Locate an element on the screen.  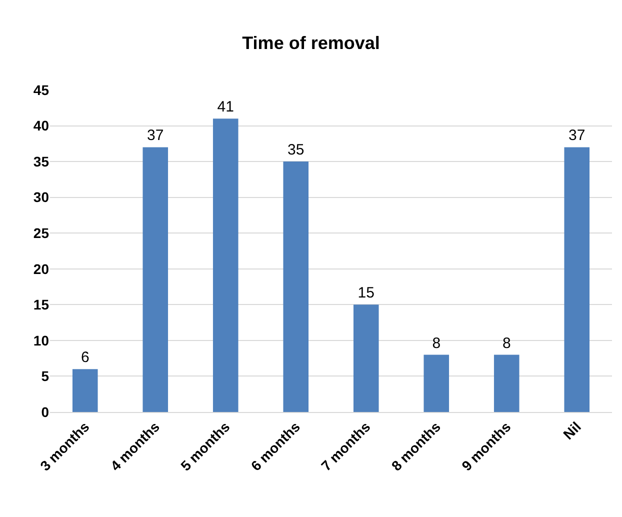
y-tick-label: 10 is located at coordinates (41, 340).